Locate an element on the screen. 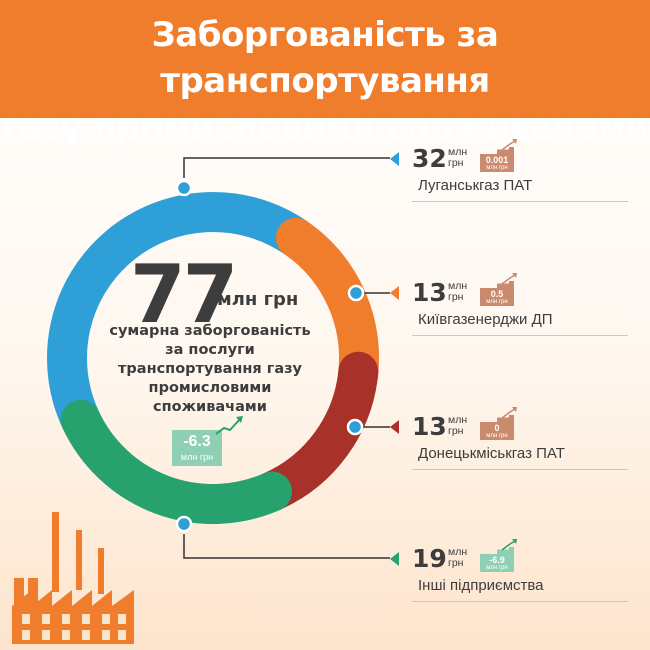 The image size is (650, 650). title-line: газу промисловими споживачами is located at coordinates (325, 127).